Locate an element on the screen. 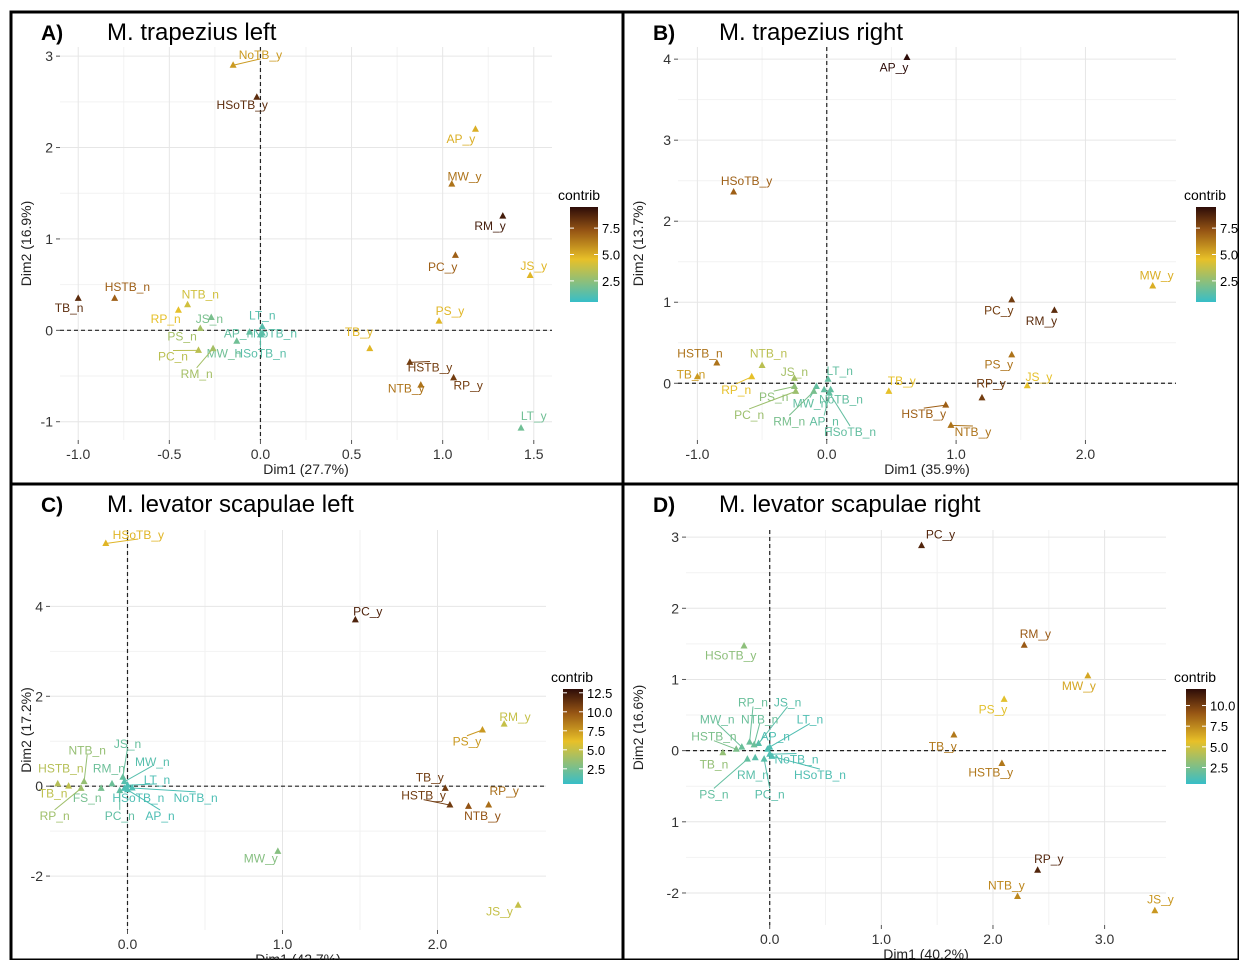 The height and width of the screenshot is (960, 1239). legend-tick-label: 5.0 is located at coordinates (1219, 747).